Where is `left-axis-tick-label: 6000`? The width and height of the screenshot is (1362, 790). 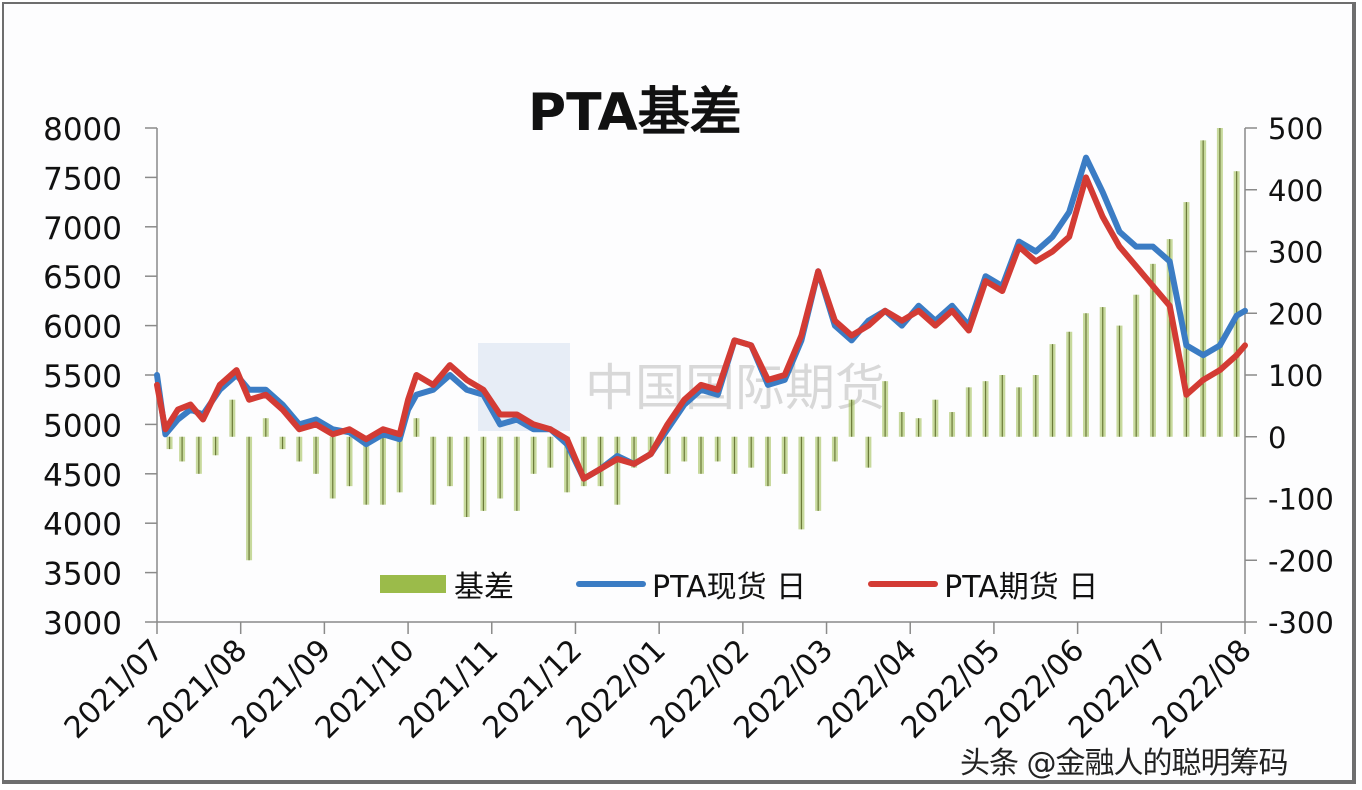
left-axis-tick-label: 6000 is located at coordinates (82, 328).